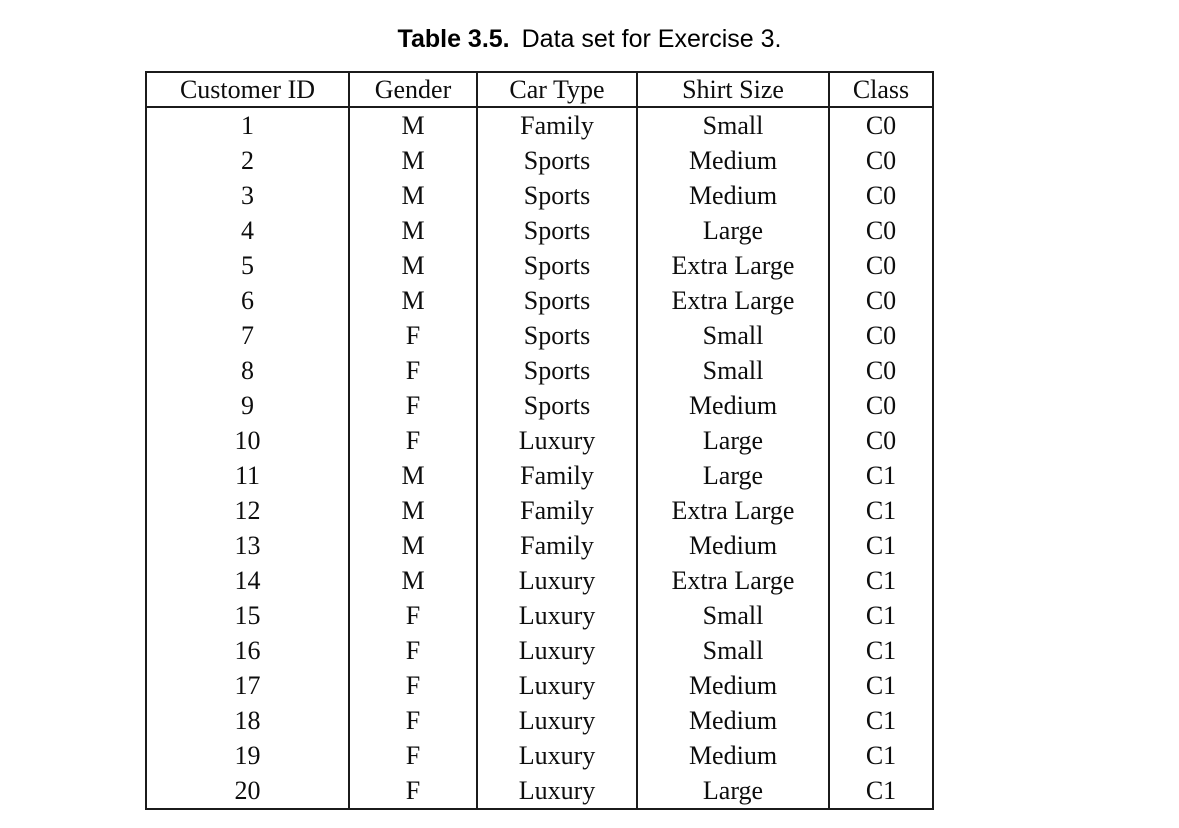 Image resolution: width=1179 pixels, height=828 pixels. Describe the element at coordinates (557, 90) in the screenshot. I see `column-header: Car Type` at that location.